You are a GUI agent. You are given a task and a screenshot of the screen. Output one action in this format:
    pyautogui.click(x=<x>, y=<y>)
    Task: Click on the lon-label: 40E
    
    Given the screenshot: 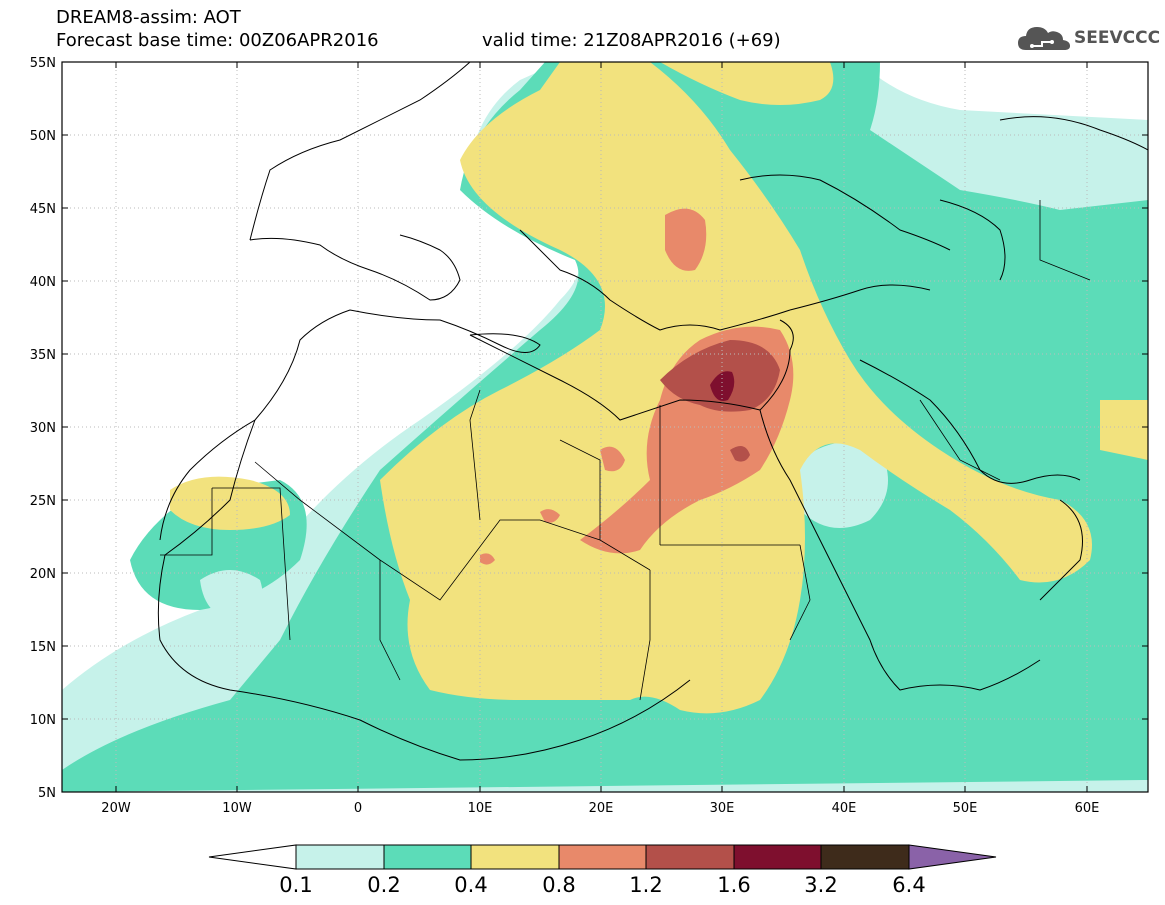 What is the action you would take?
    pyautogui.click(x=844, y=808)
    